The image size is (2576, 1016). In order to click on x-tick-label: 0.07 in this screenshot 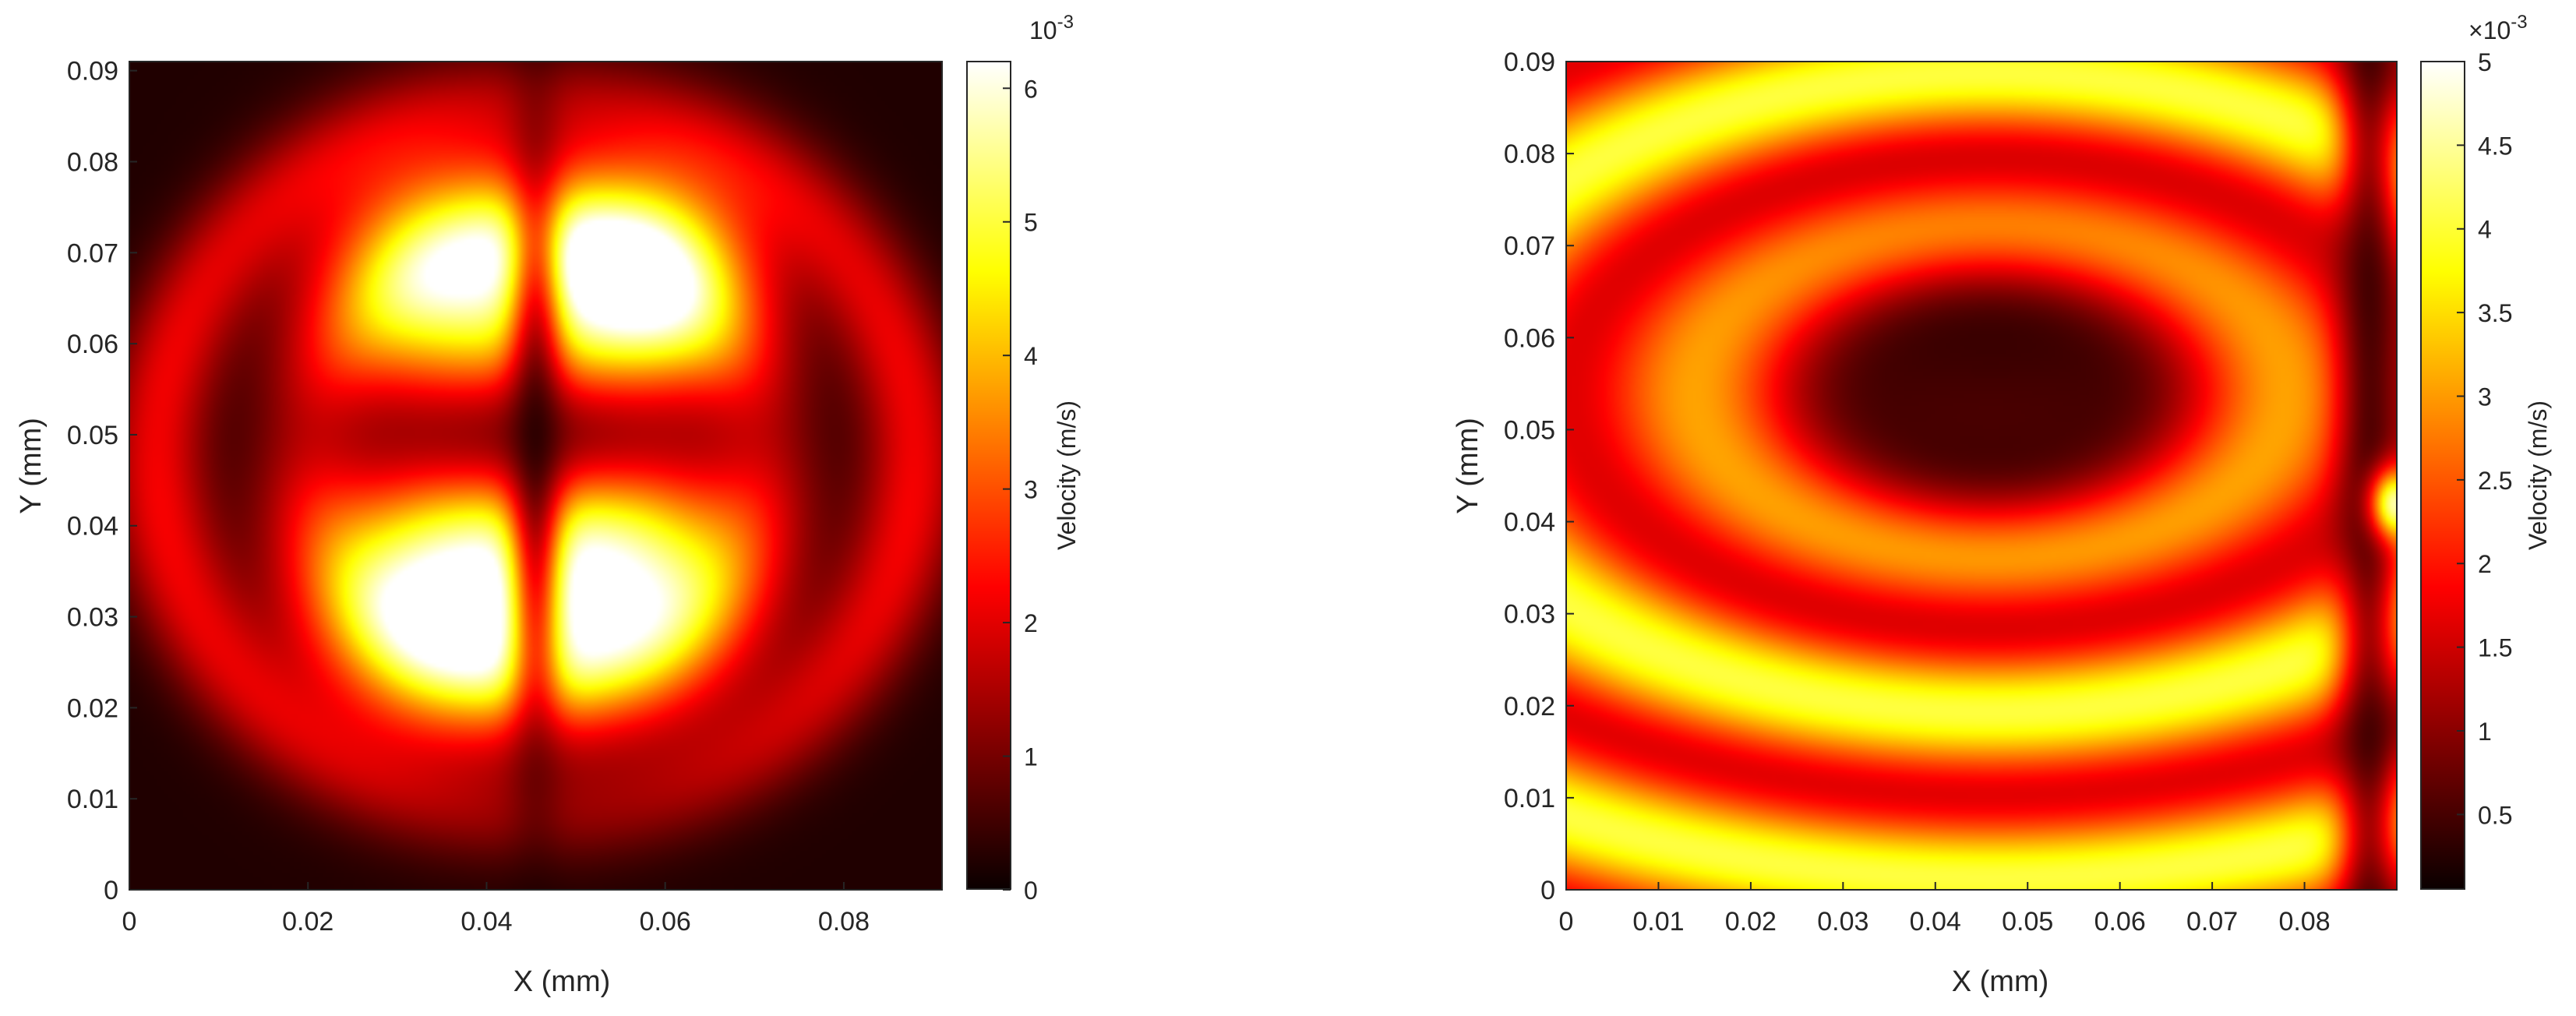, I will do `click(2212, 922)`.